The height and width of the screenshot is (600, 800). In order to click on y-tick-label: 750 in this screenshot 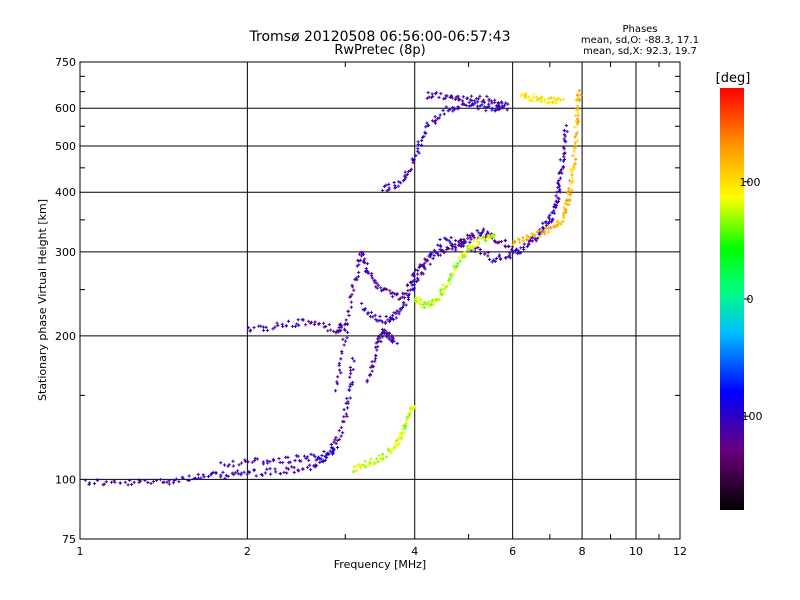, I will do `click(65, 62)`.